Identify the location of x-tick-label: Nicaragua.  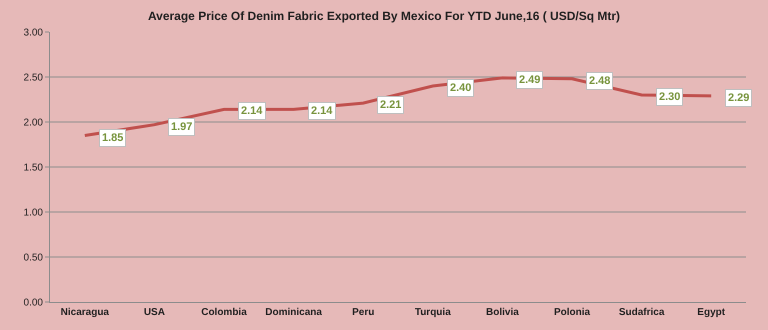
(85, 312).